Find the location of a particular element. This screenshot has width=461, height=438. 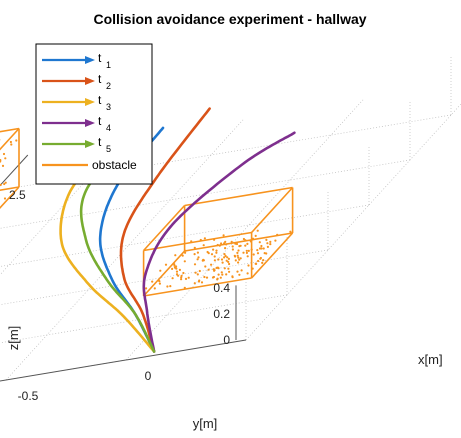

legend-subscript: 4 is located at coordinates (108, 128).